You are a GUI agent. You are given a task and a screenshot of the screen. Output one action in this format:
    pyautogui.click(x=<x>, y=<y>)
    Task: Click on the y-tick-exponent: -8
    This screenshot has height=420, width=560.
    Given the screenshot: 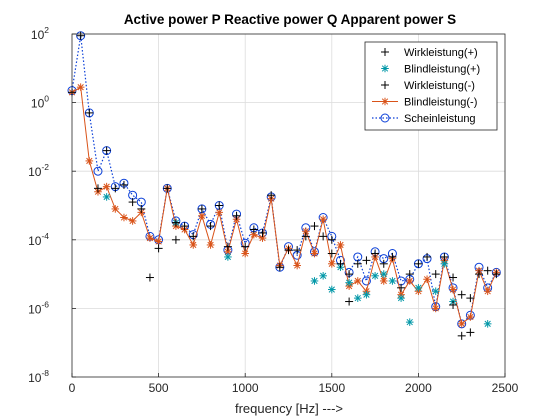 What is the action you would take?
    pyautogui.click(x=45, y=373)
    